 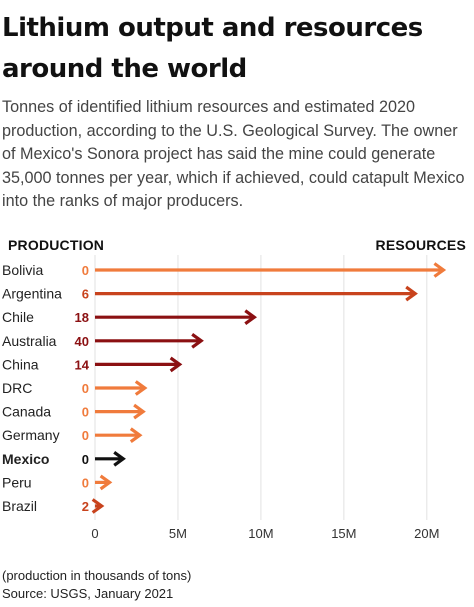 I want to click on resources-header: RESOURCES, so click(x=420, y=245).